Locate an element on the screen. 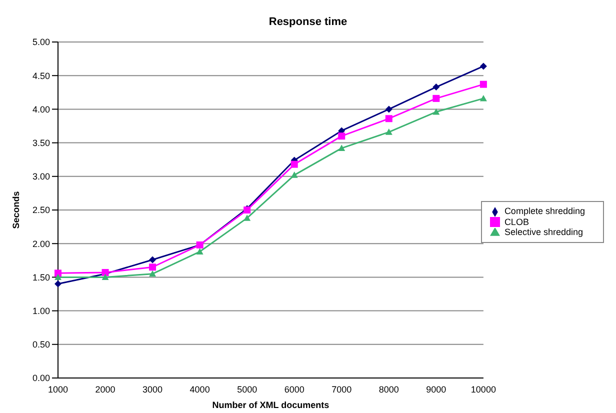  x-tick-label: 5000 is located at coordinates (247, 389).